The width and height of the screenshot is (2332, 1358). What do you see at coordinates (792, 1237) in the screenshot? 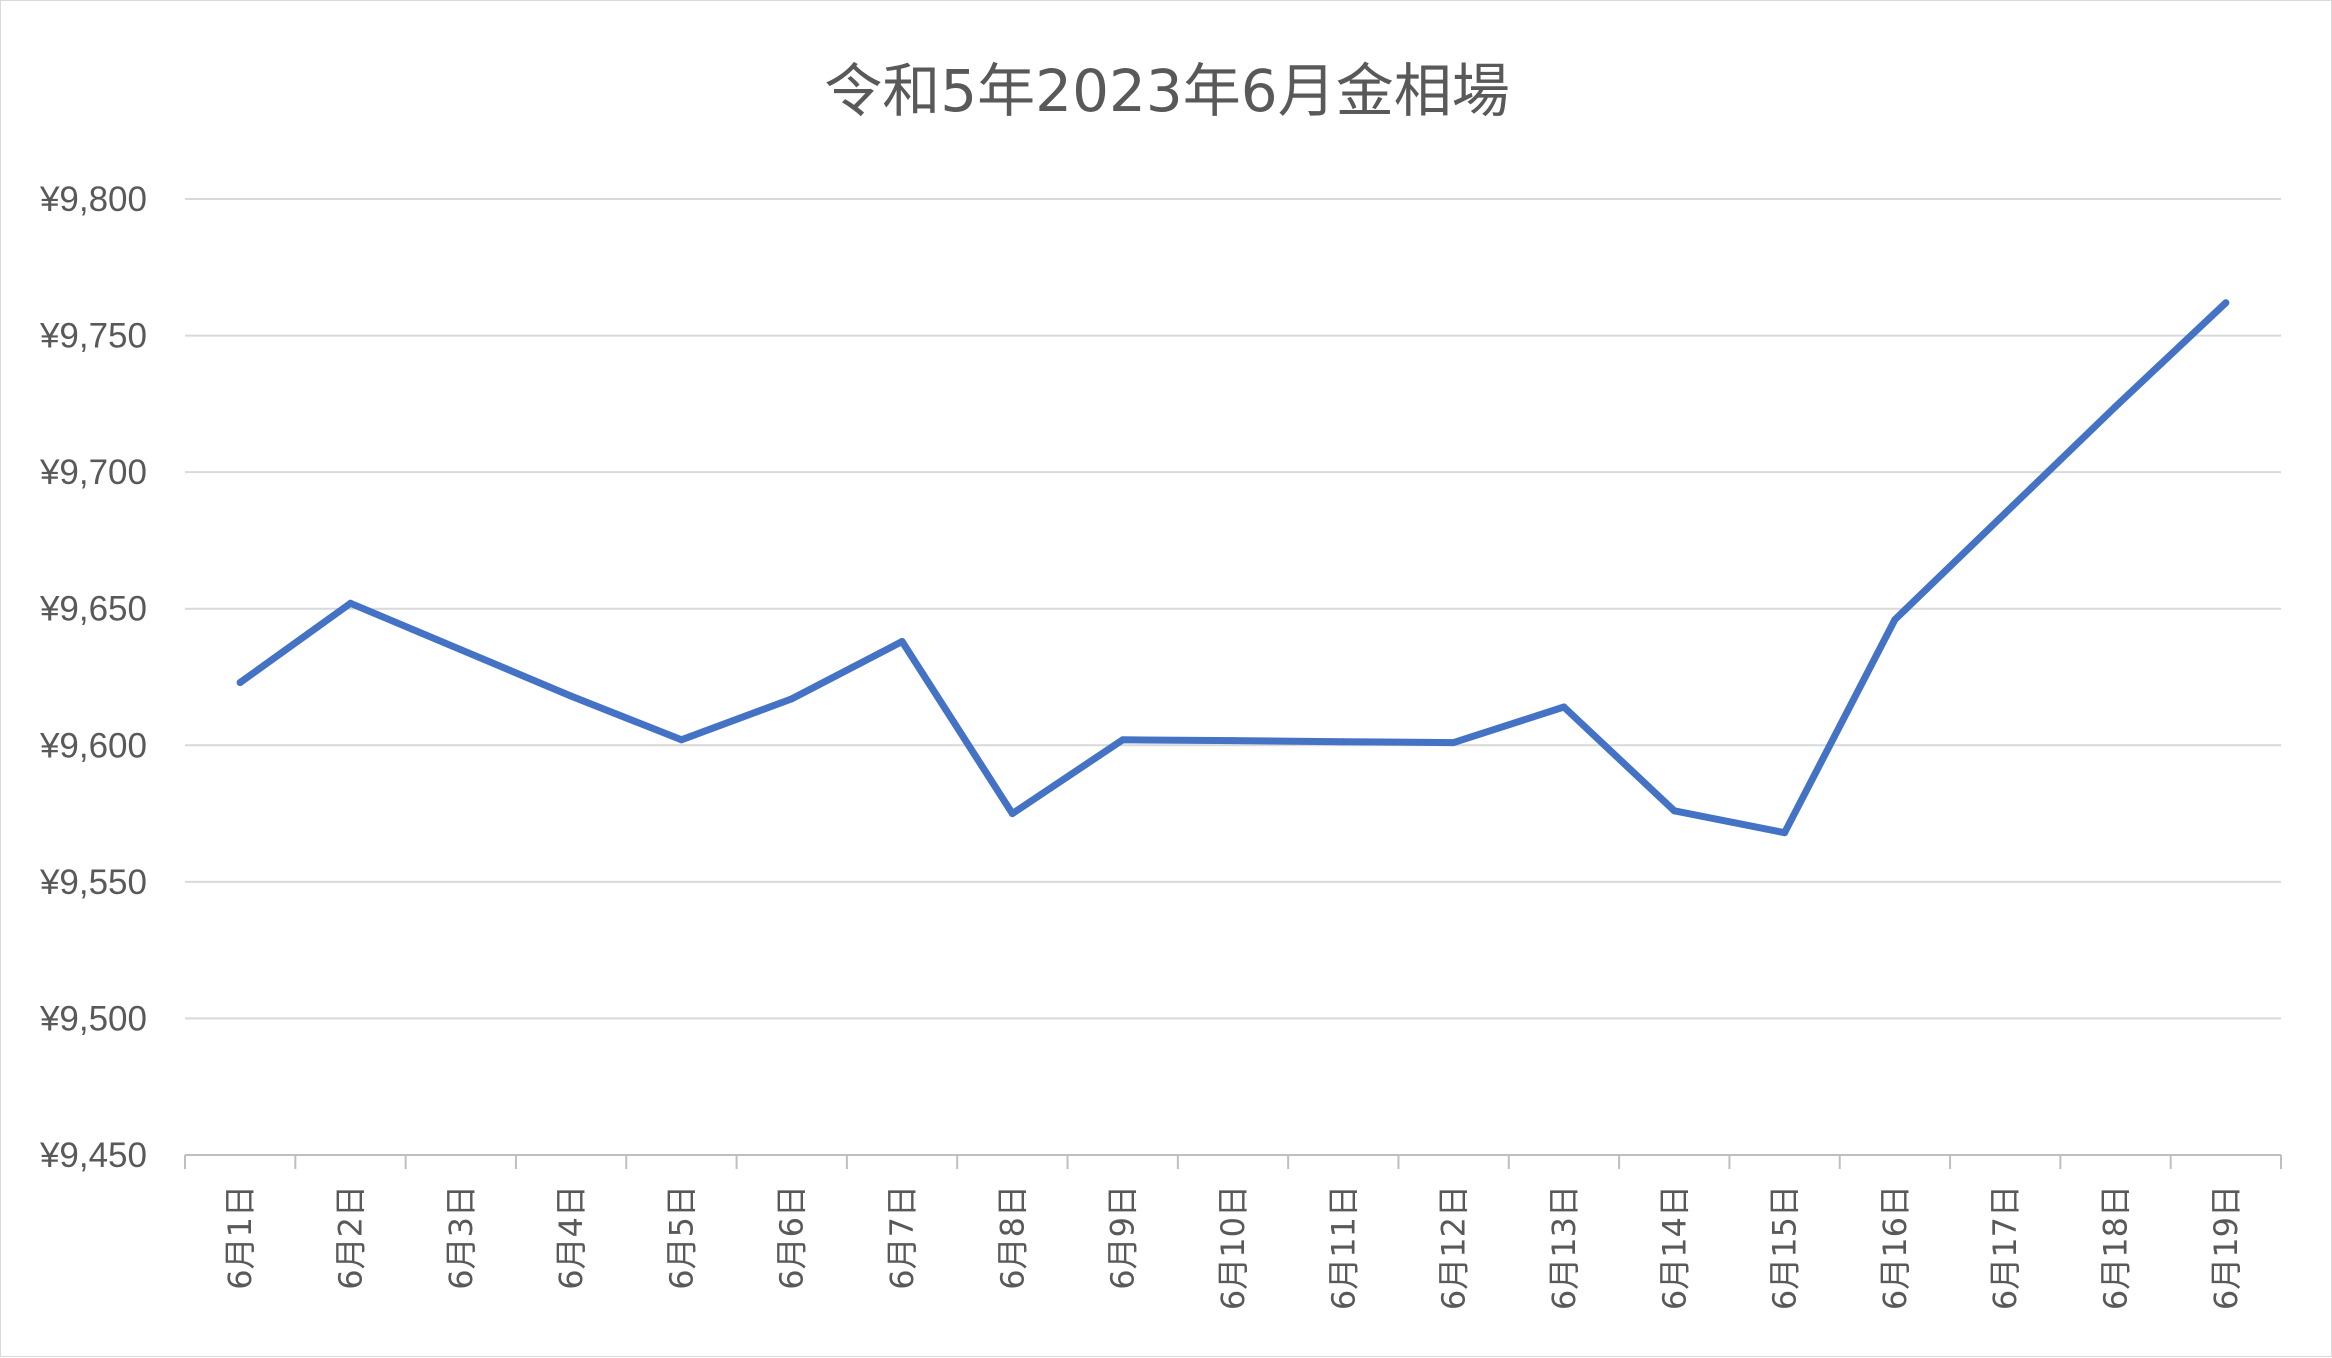
I see `x-tick-label: 6月6日` at bounding box center [792, 1237].